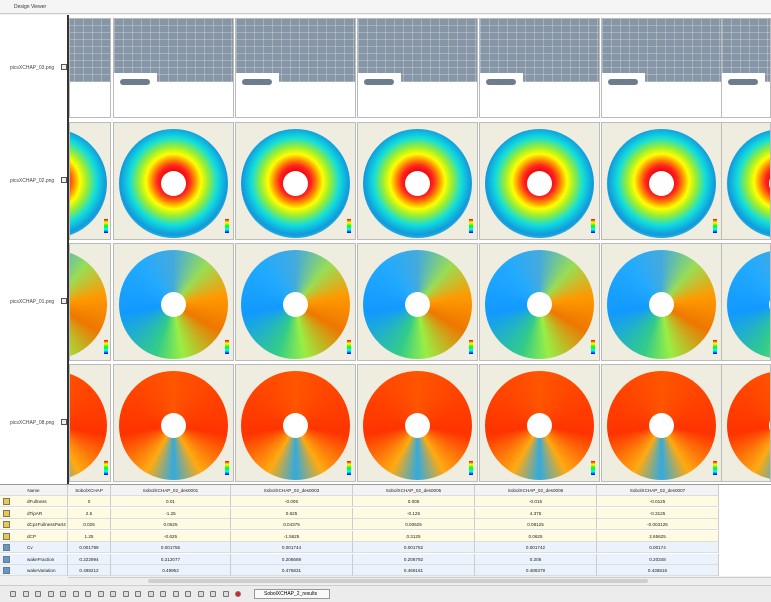 This screenshot has height=602, width=771. I want to click on param-name: dCP, so click(31, 536).